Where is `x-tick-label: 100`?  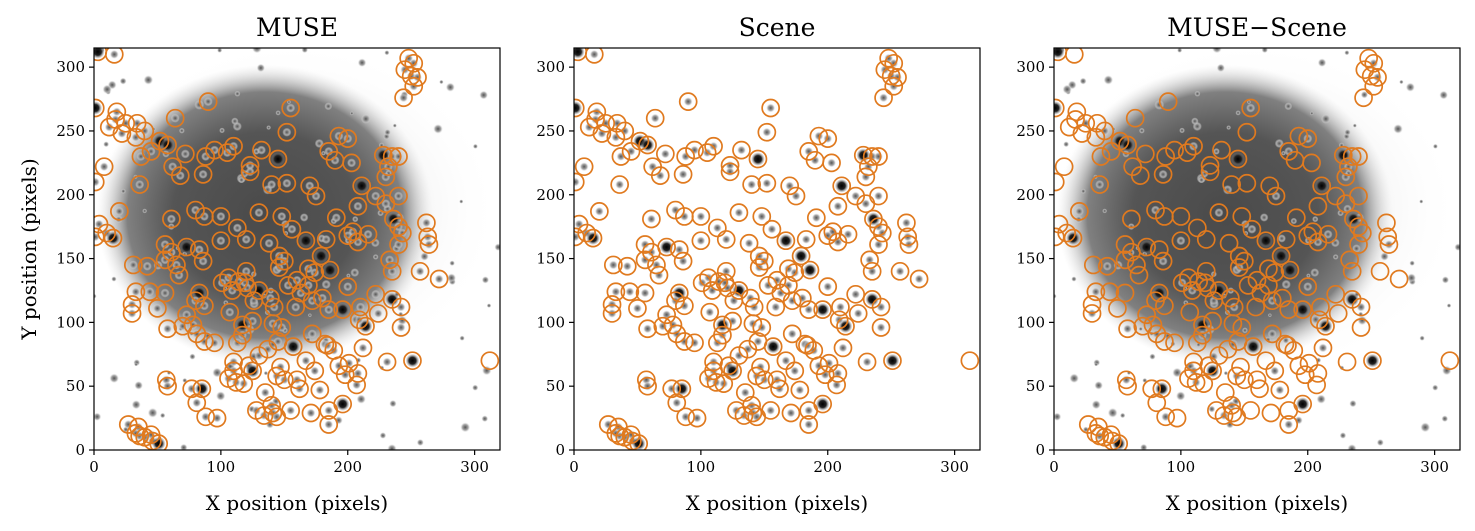 x-tick-label: 100 is located at coordinates (701, 467).